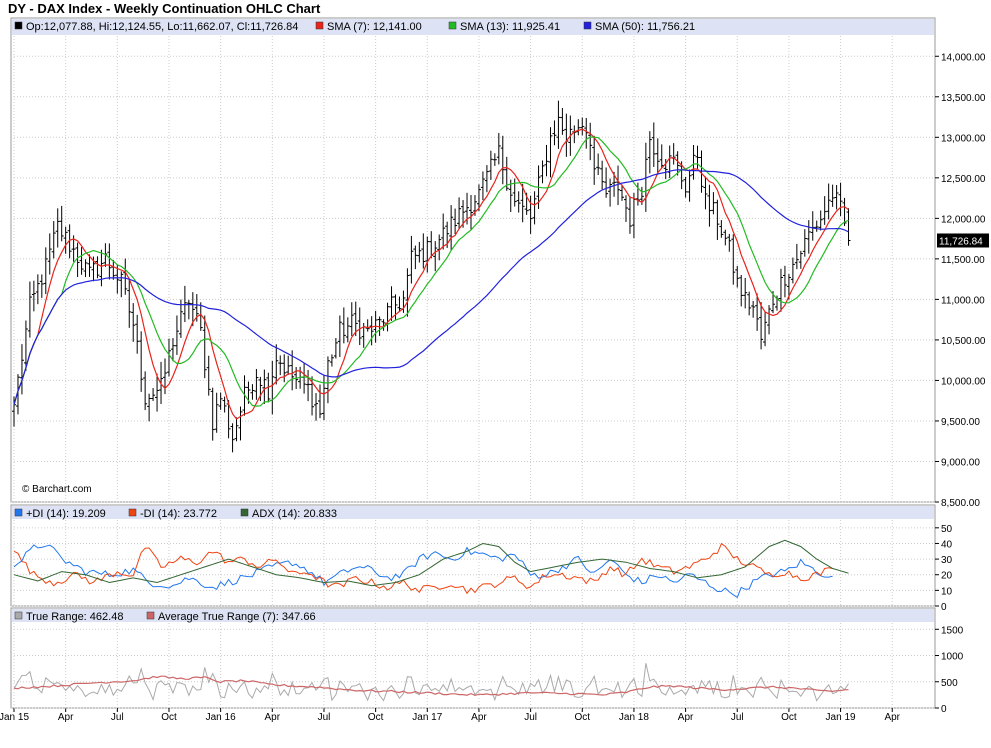 This screenshot has width=991, height=748. I want to click on legend-entry: SMA (13): 11,925.41, so click(510, 27).